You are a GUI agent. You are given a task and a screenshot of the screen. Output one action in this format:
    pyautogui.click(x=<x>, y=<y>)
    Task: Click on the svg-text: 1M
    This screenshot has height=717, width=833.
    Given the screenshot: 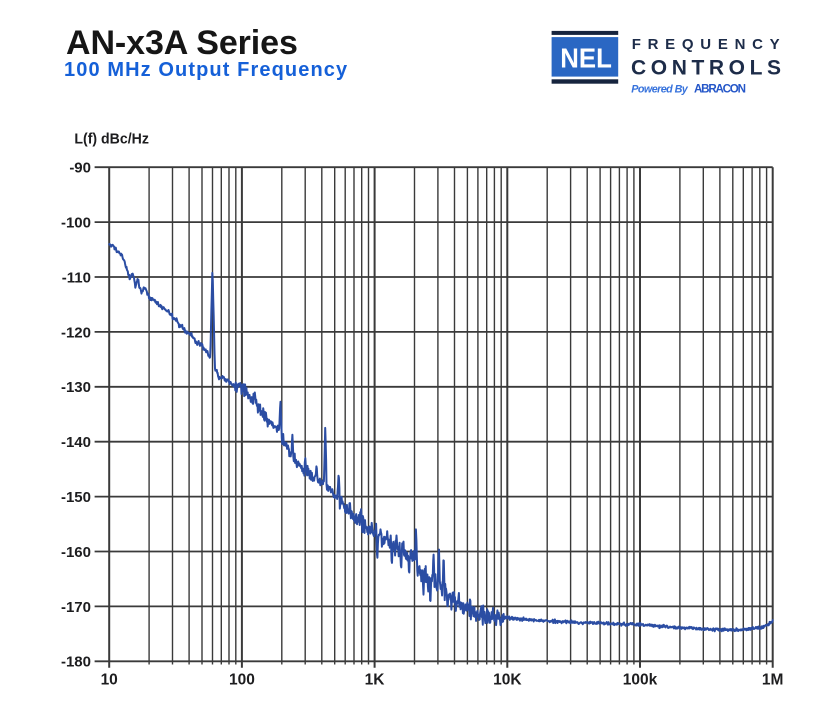 What is the action you would take?
    pyautogui.click(x=773, y=680)
    